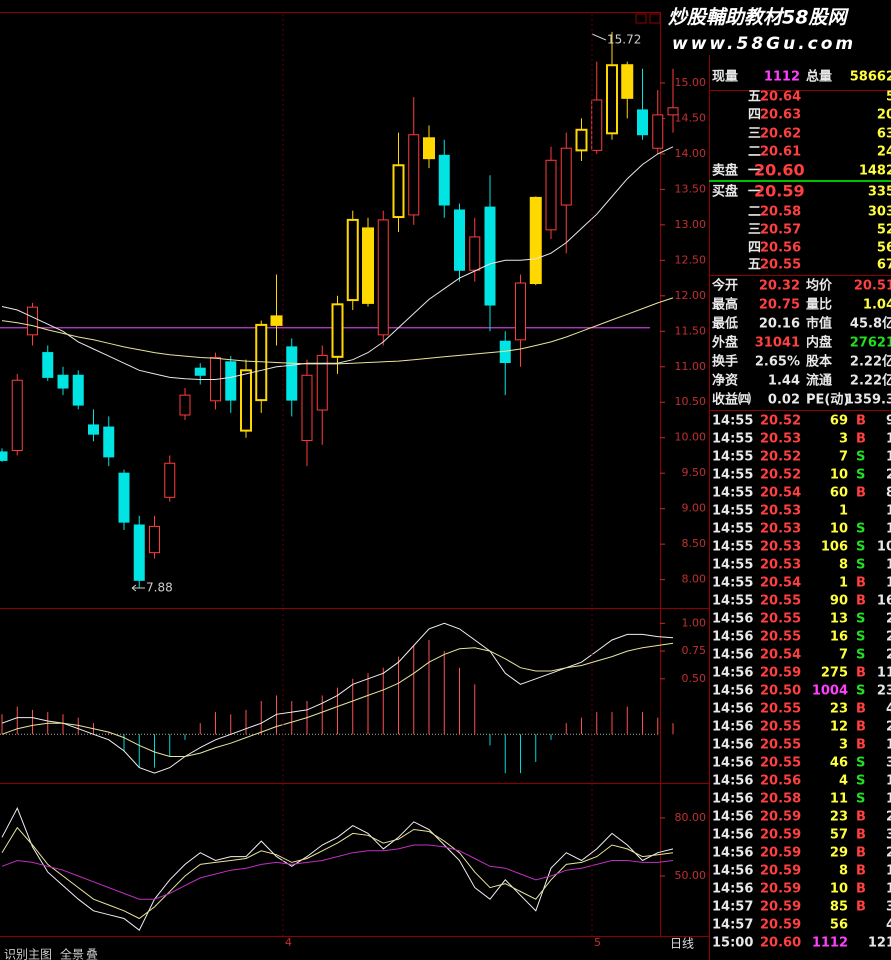 This screenshot has height=960, width=891. What do you see at coordinates (732, 943) in the screenshot?
I see `quote-text: 15:00` at bounding box center [732, 943].